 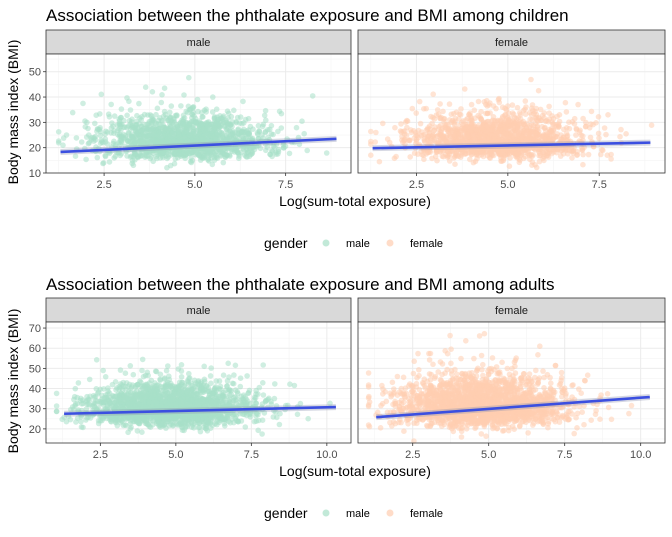 What do you see at coordinates (35, 73) in the screenshot?
I see `y-tick-label: 50` at bounding box center [35, 73].